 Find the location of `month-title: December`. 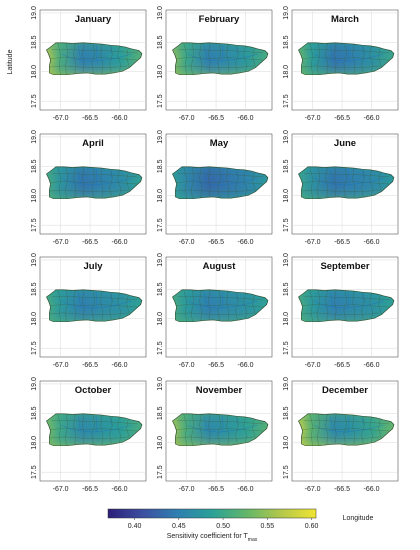

month-title: December is located at coordinates (345, 390).